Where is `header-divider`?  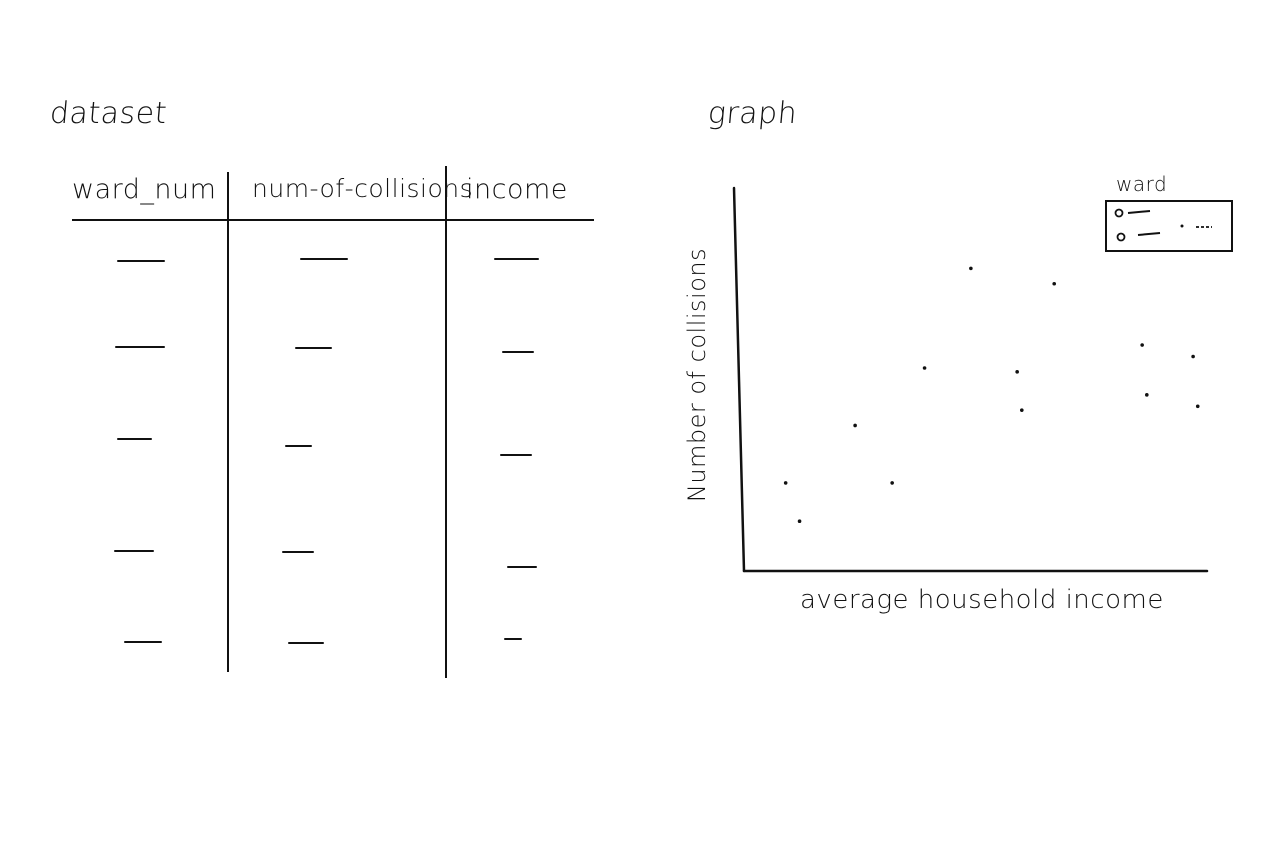 header-divider is located at coordinates (333, 220).